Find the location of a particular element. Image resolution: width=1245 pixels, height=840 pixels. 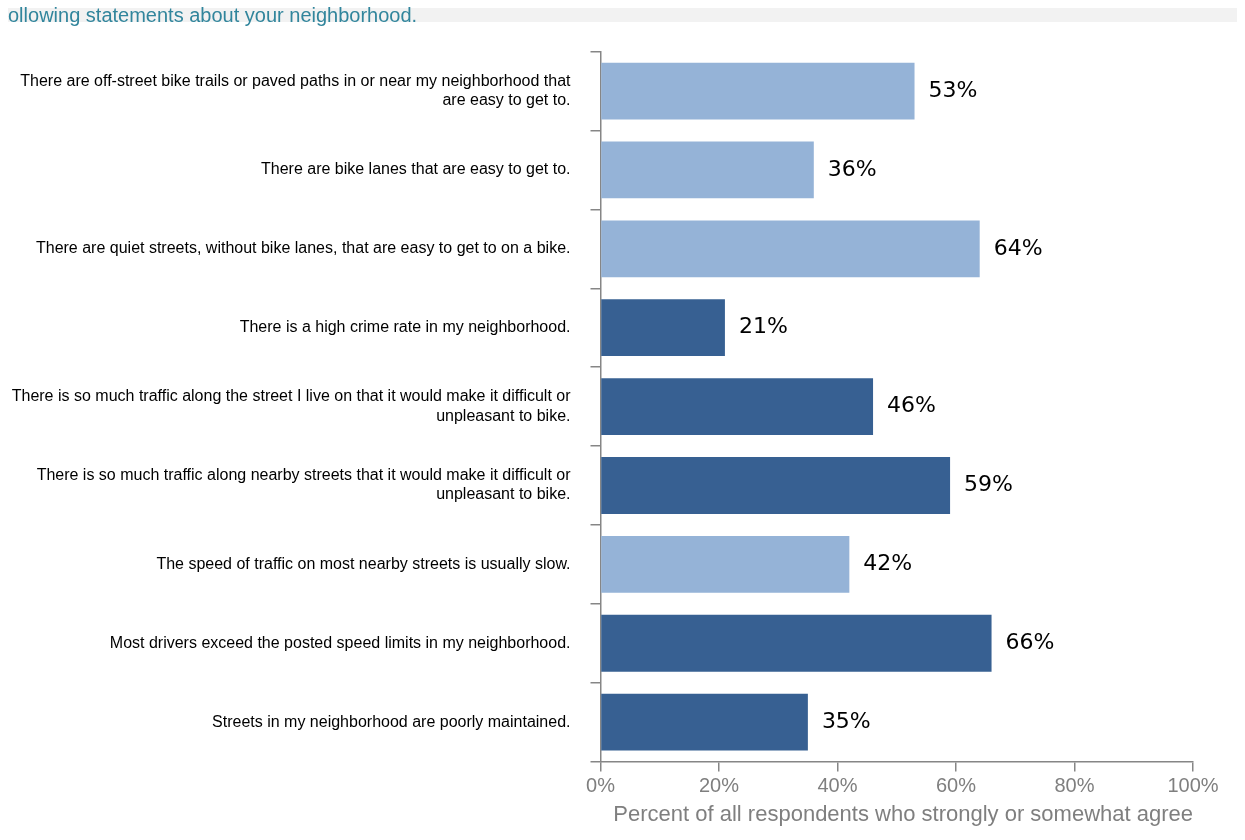

data-label: 64% is located at coordinates (1018, 247).